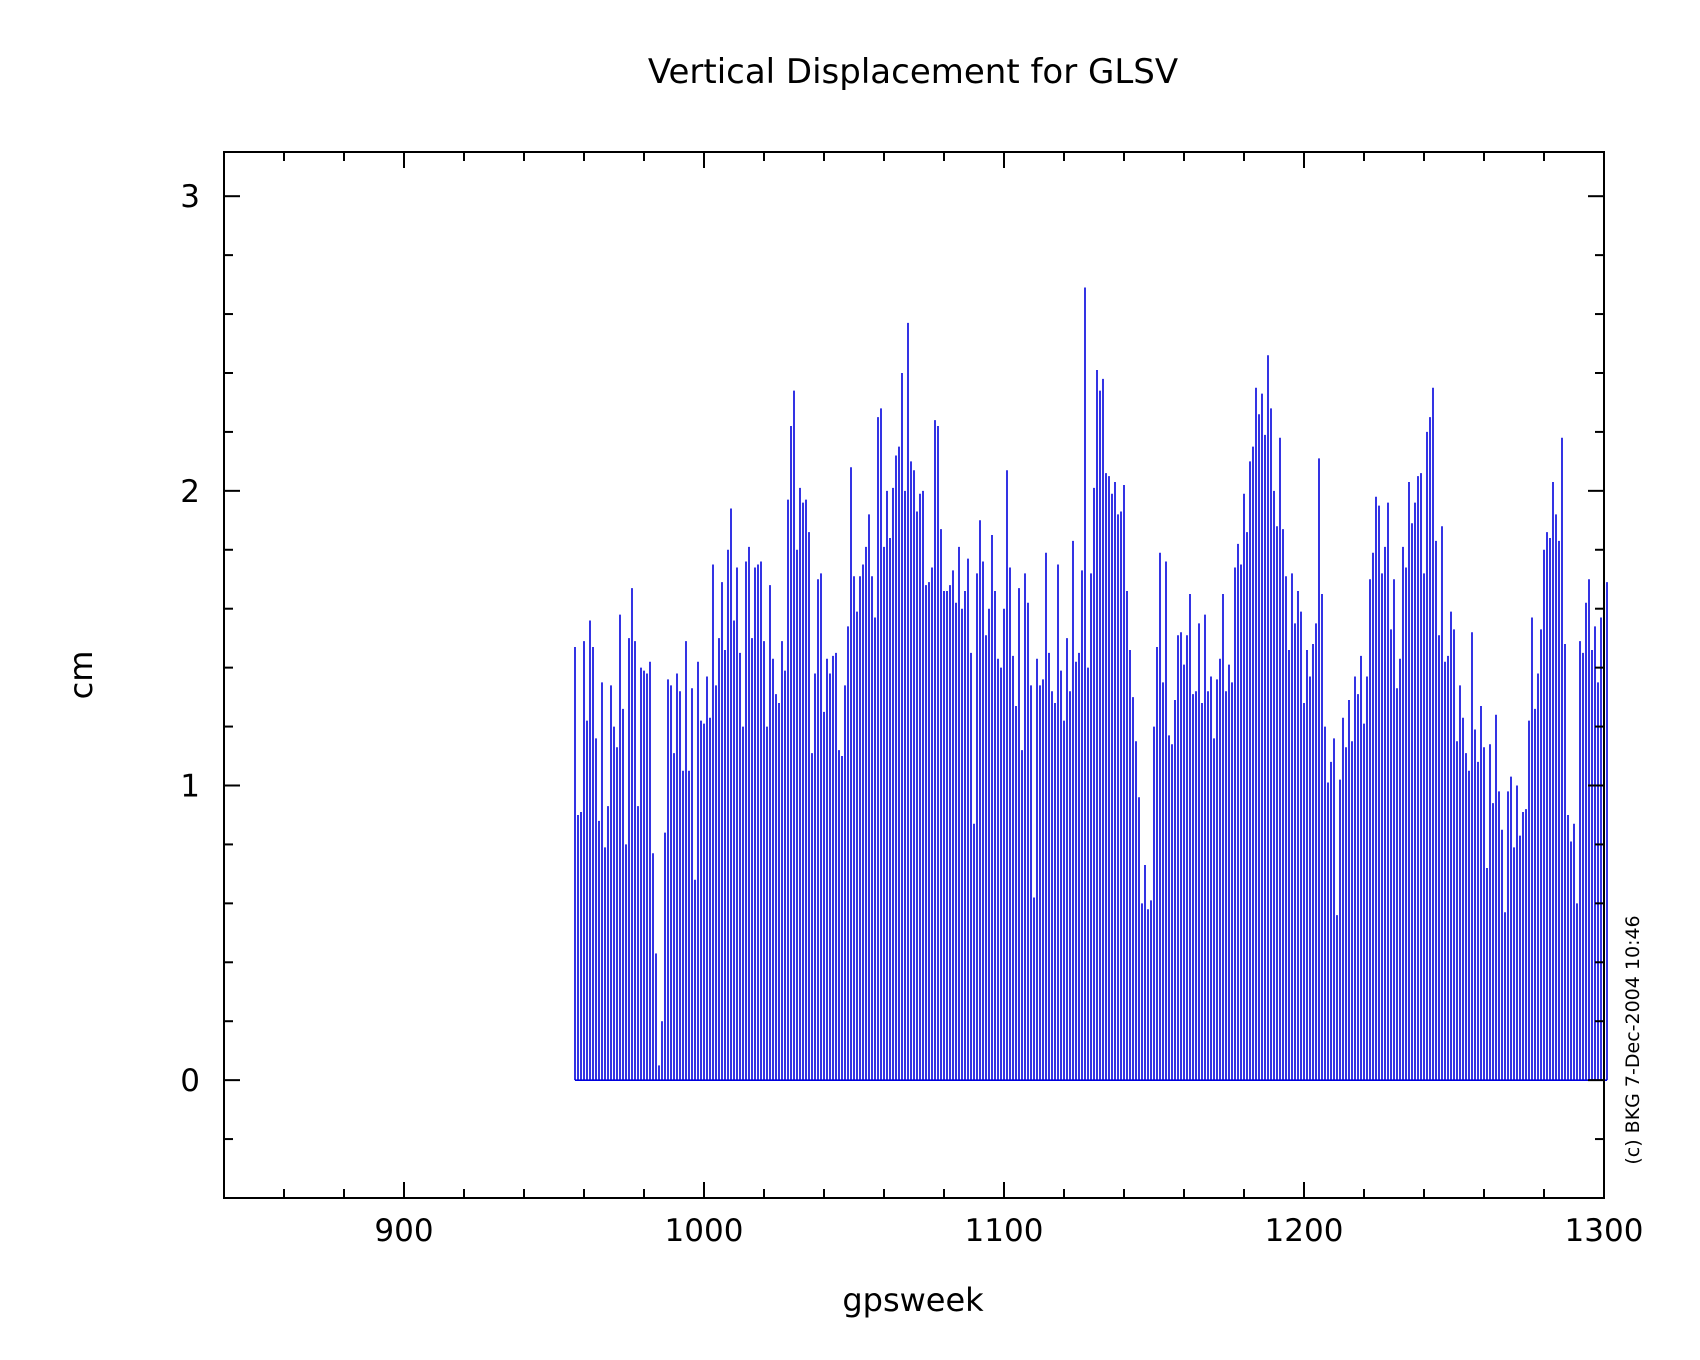 The height and width of the screenshot is (1360, 1700). What do you see at coordinates (913, 1300) in the screenshot?
I see `x-axis-label: gpsweek` at bounding box center [913, 1300].